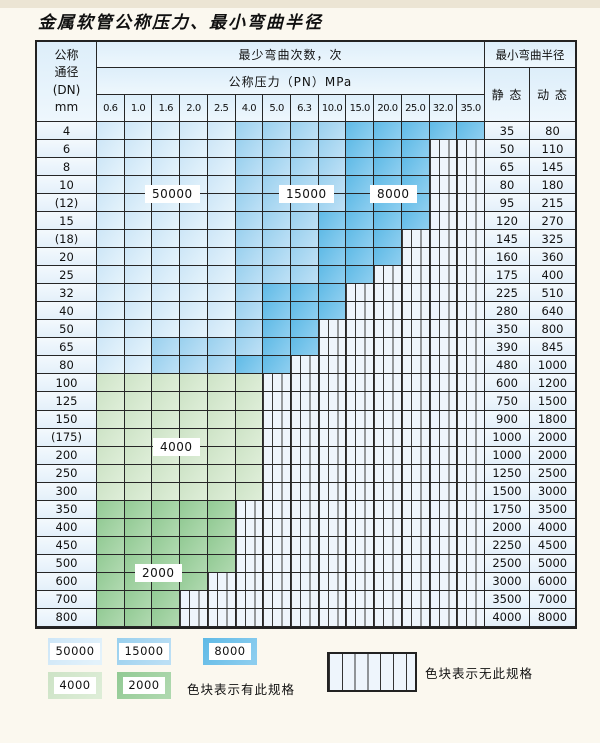 This screenshot has height=743, width=600. What do you see at coordinates (166, 257) in the screenshot?
I see `pn-cell-dn20-1.6` at bounding box center [166, 257].